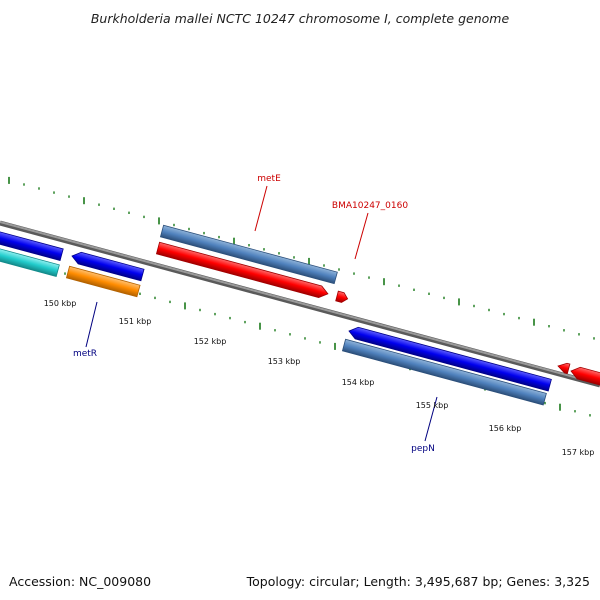 This screenshot has height=600, width=600. Describe the element at coordinates (284, 361) in the screenshot. I see `tick-label-153kbp: 153 kbp` at that location.